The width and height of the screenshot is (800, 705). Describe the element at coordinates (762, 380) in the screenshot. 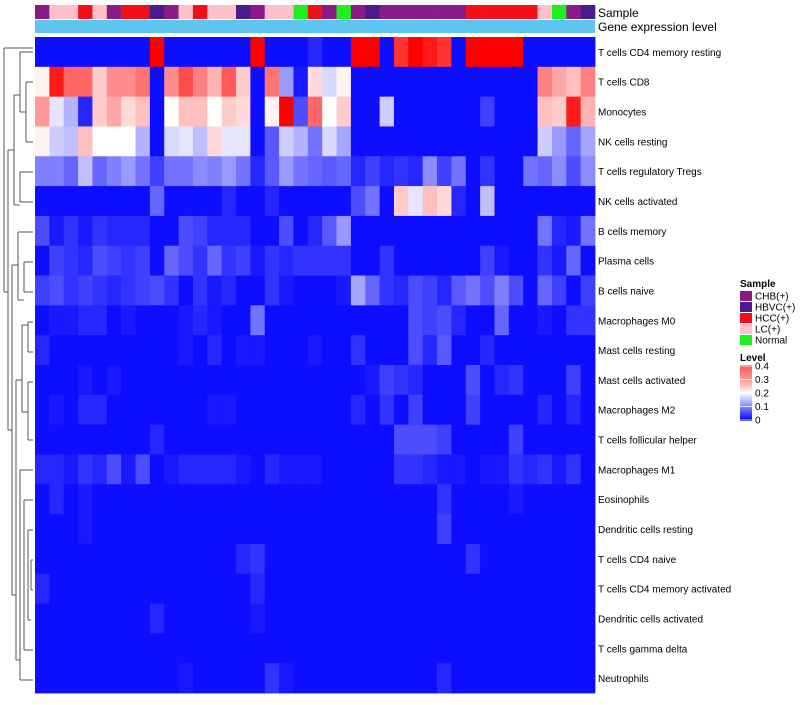

I see `level-tick-label: 0.3` at that location.